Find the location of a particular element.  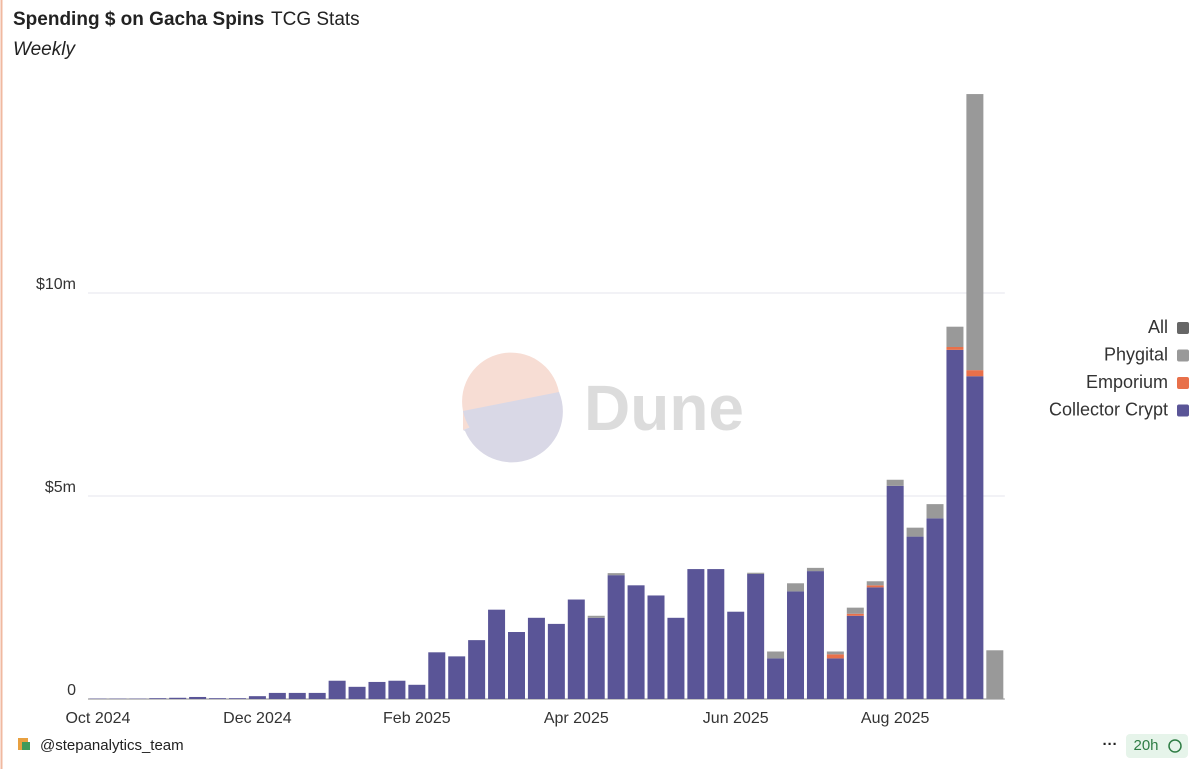

x-tick-label: Aug 2025 is located at coordinates (895, 718).